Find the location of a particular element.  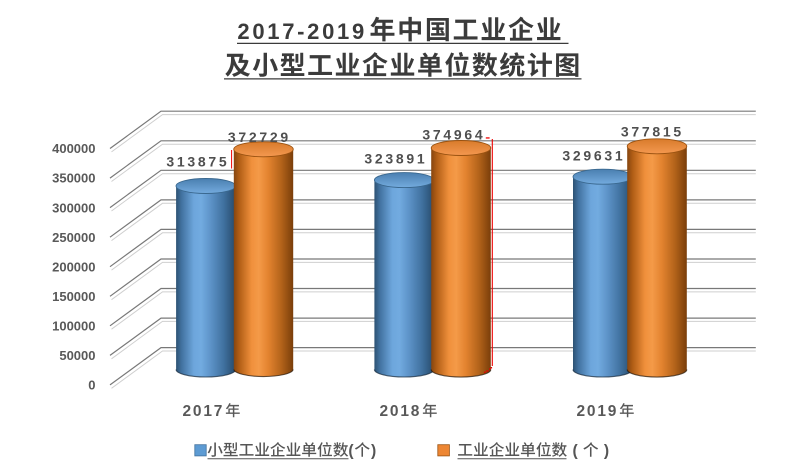

svg-text: 50000 is located at coordinates (77, 355).